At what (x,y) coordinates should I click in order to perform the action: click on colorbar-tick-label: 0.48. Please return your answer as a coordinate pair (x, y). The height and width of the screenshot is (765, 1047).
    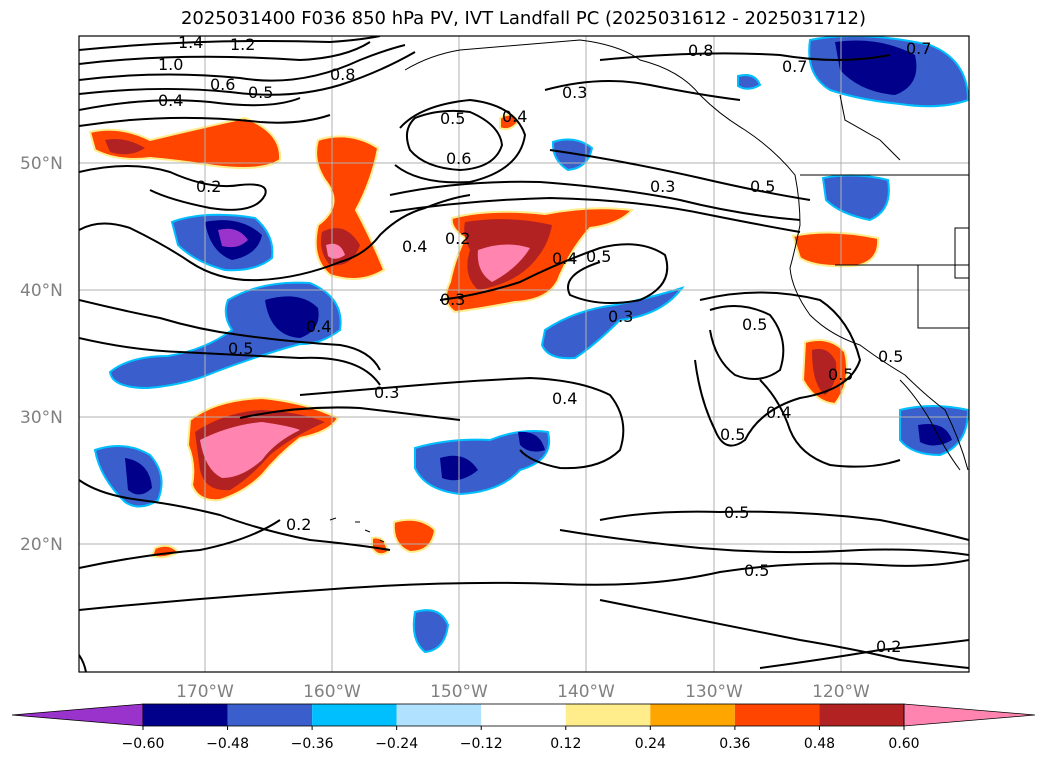
    Looking at the image, I should click on (819, 744).